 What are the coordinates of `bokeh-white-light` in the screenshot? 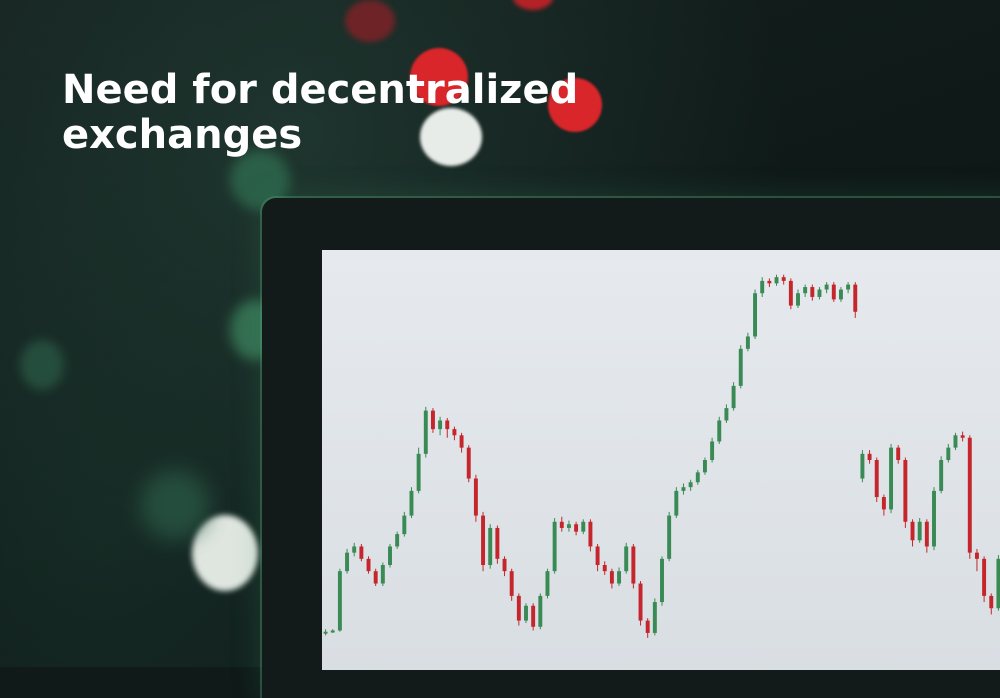 It's located at (451, 137).